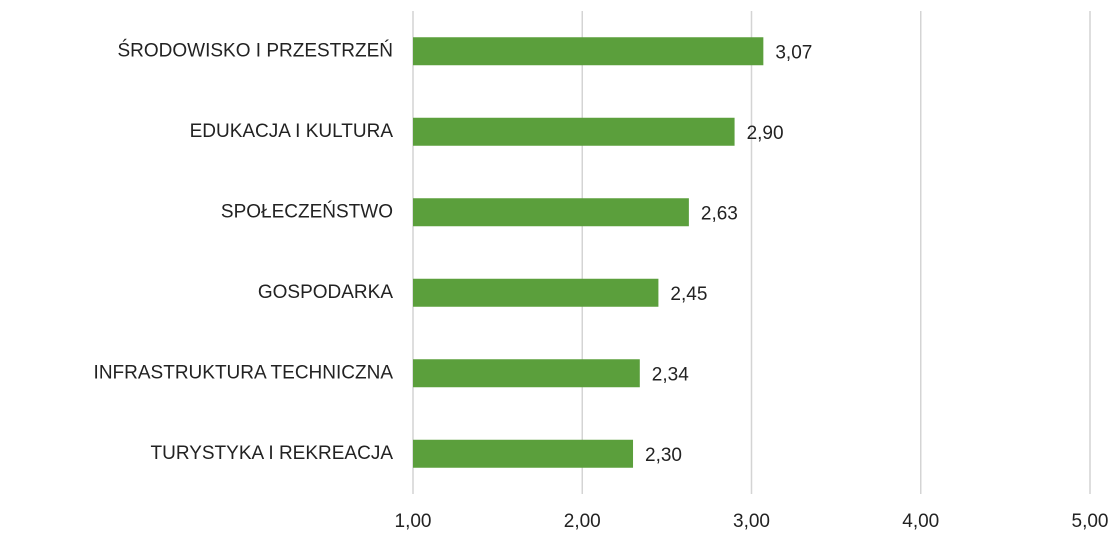 This screenshot has width=1110, height=534. What do you see at coordinates (670, 374) in the screenshot?
I see `data-label: 2,34` at bounding box center [670, 374].